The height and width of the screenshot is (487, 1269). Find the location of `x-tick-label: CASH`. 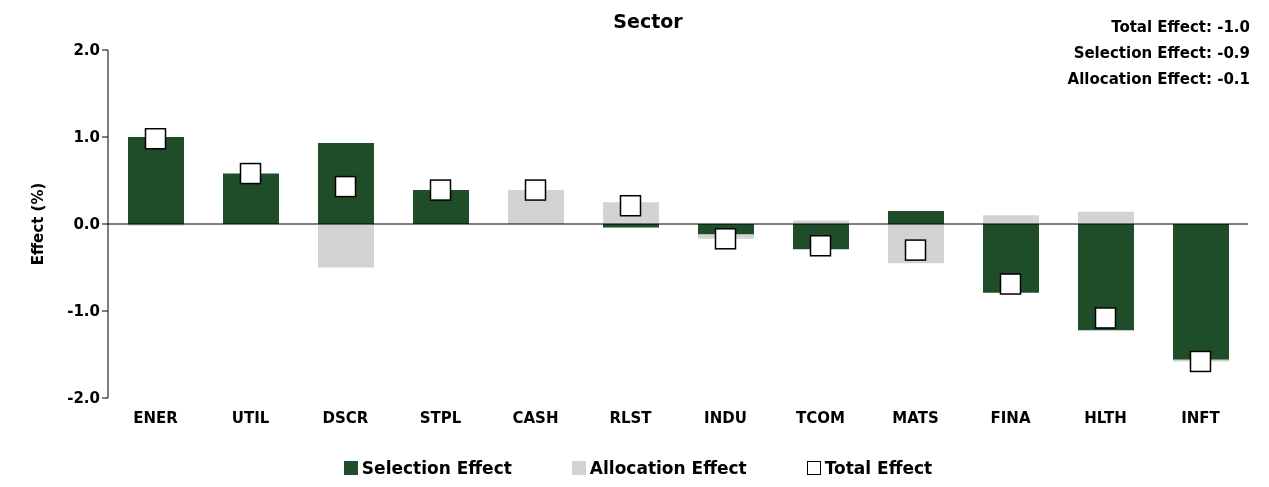

x-tick-label: CASH is located at coordinates (535, 417).